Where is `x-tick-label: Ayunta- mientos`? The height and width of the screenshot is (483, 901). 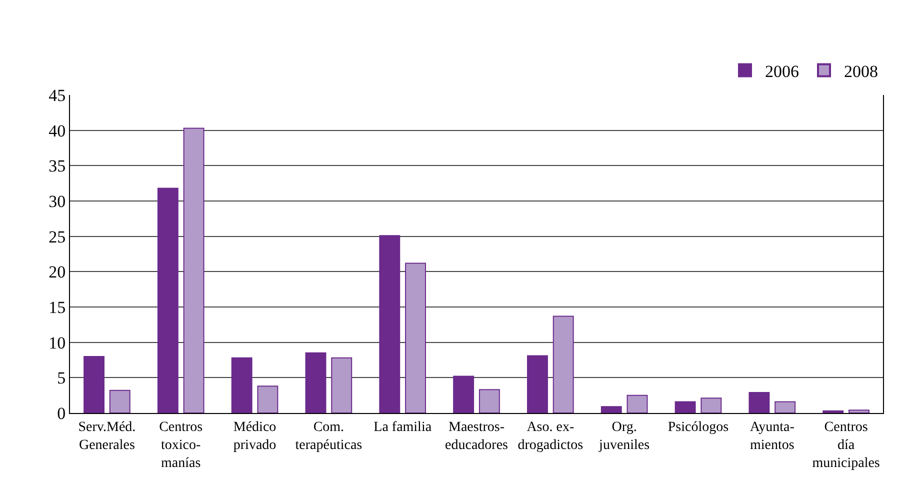
x-tick-label: Ayunta- mientos is located at coordinates (772, 436).